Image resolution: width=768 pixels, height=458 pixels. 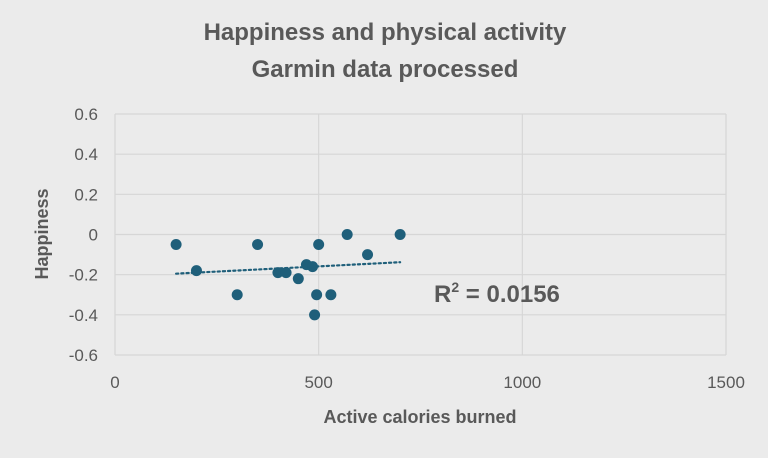 What do you see at coordinates (385, 69) in the screenshot?
I see `chart-subtitle: Garmin data processed` at bounding box center [385, 69].